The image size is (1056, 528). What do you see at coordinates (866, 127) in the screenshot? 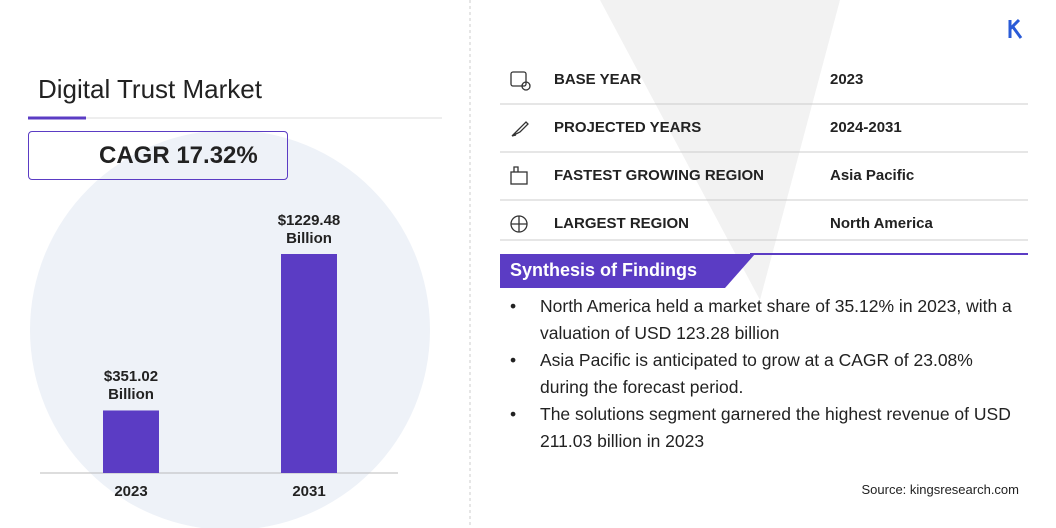
I see `stat-value: 2024-2031` at bounding box center [866, 127].